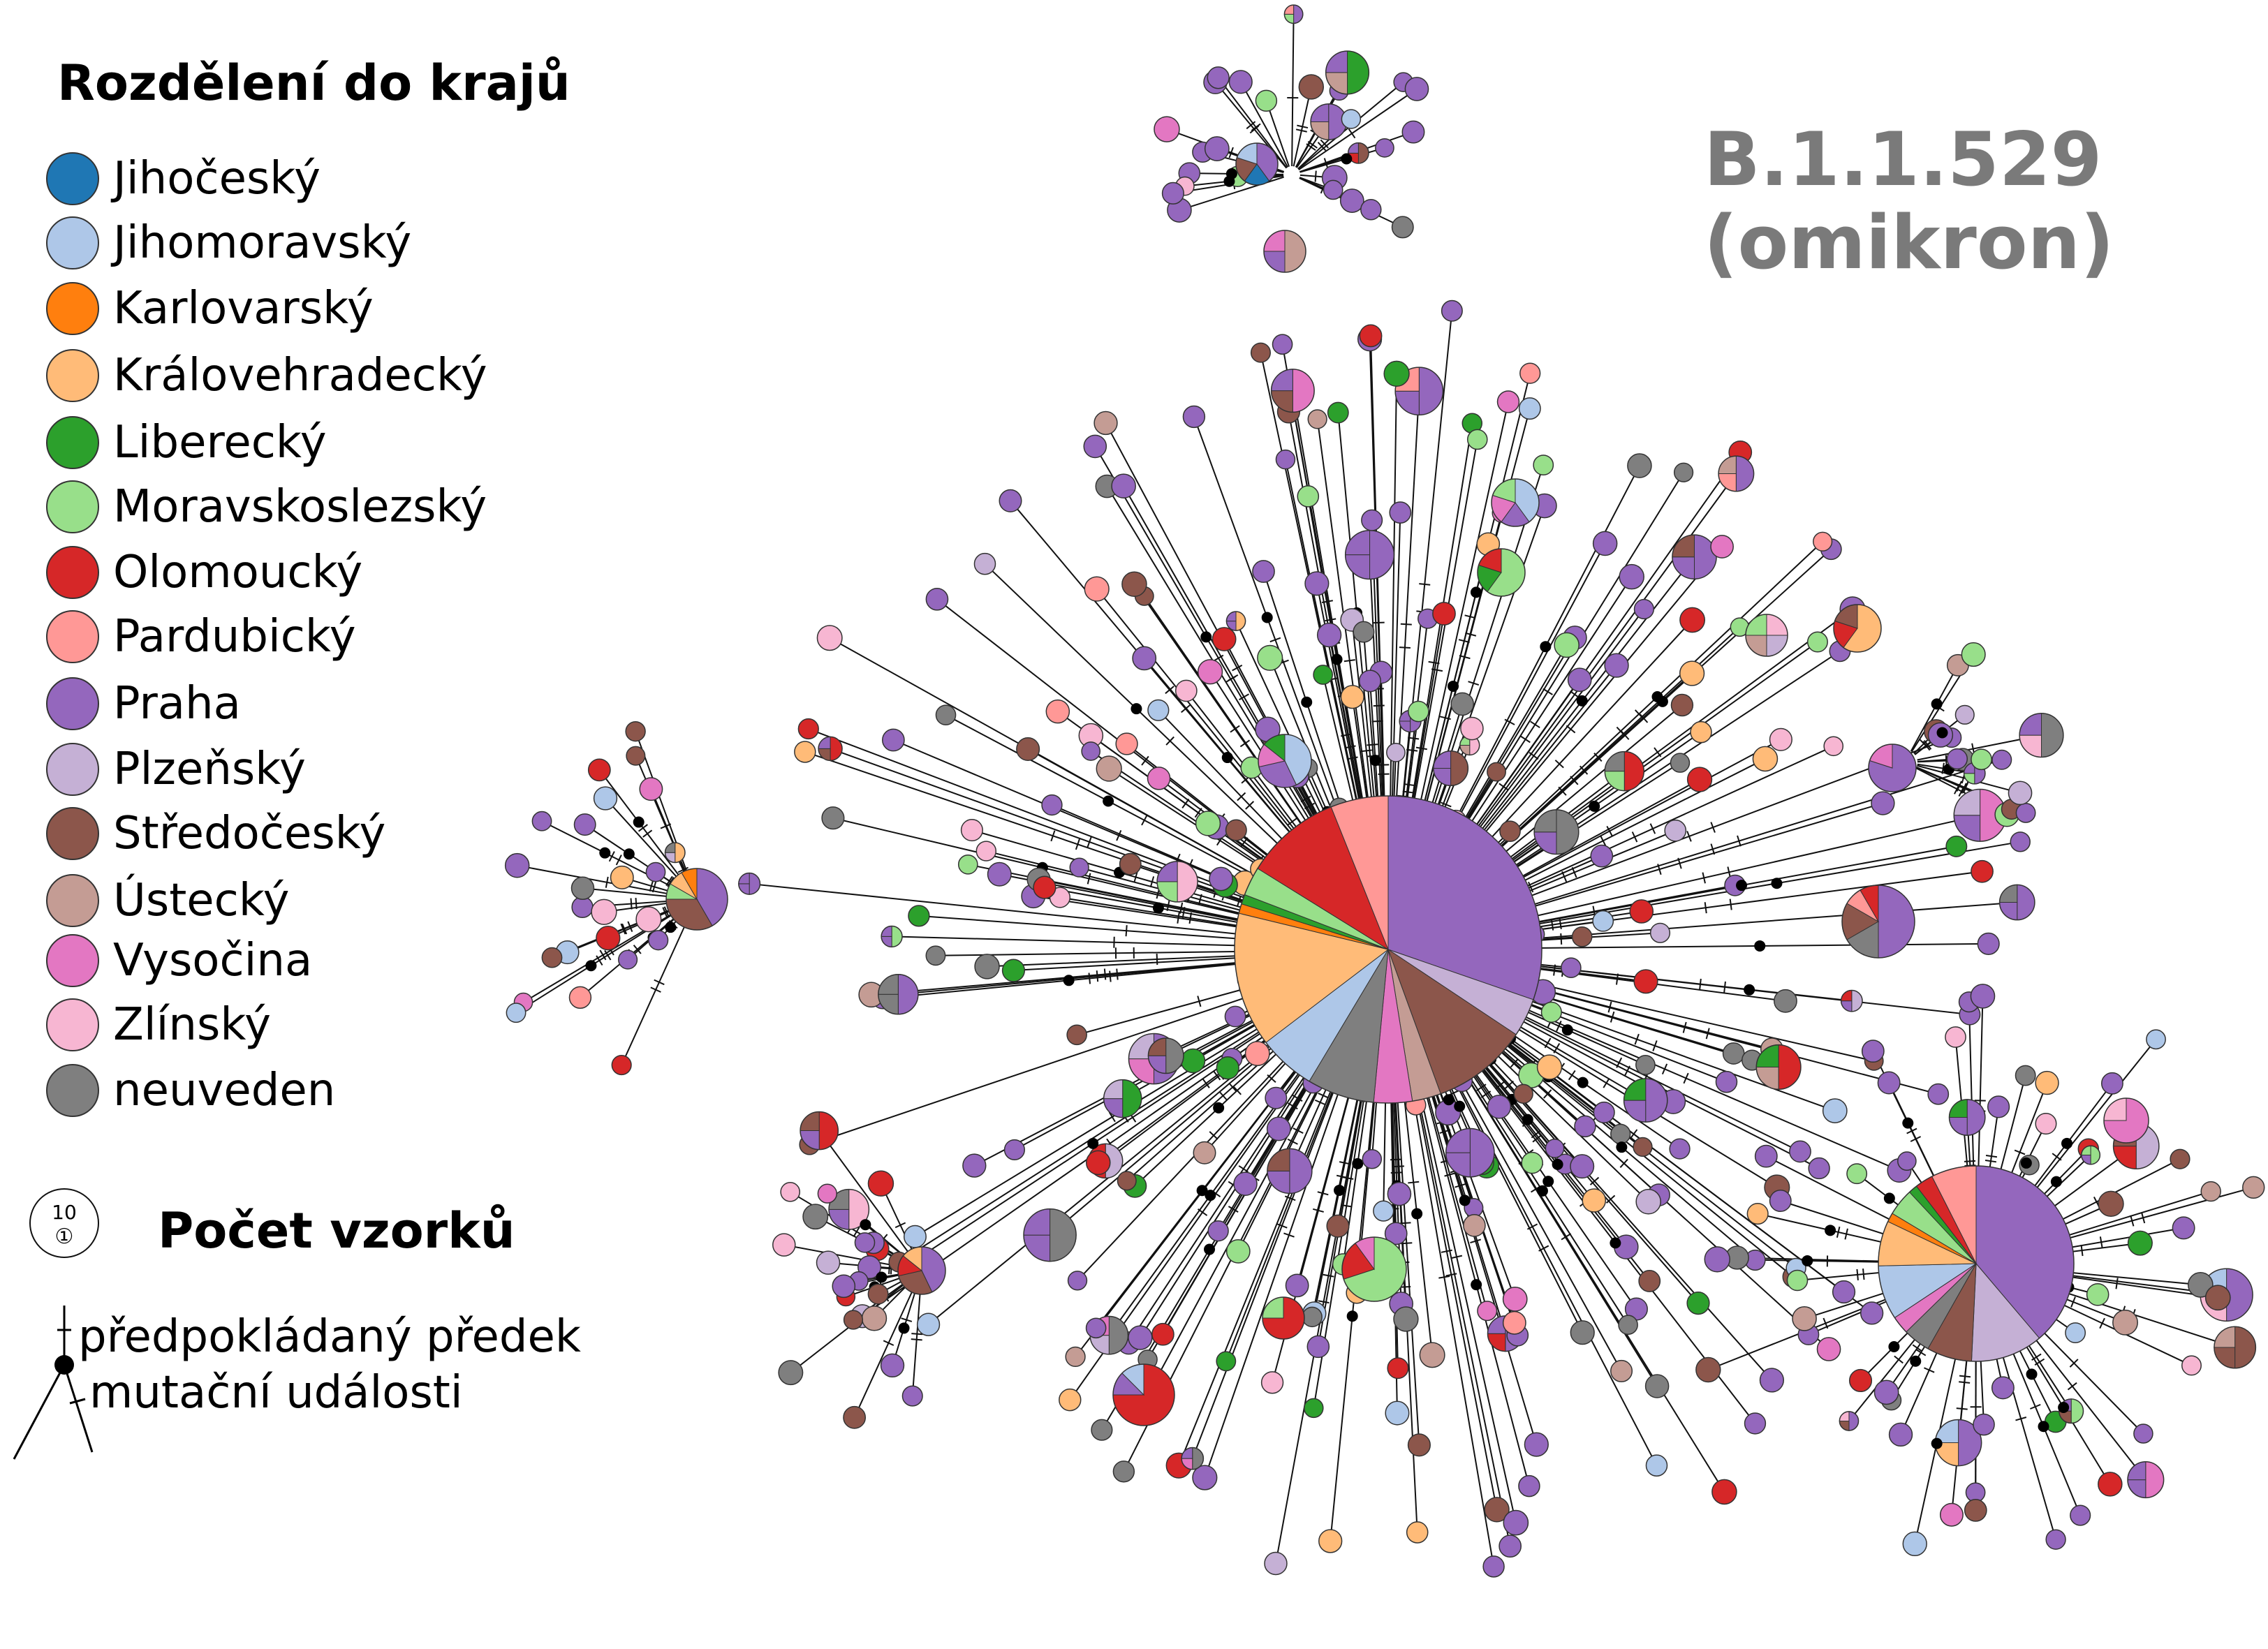 Image resolution: width=2268 pixels, height=1649 pixels. Describe the element at coordinates (224, 1090) in the screenshot. I see `legend-label: neuveden` at that location.